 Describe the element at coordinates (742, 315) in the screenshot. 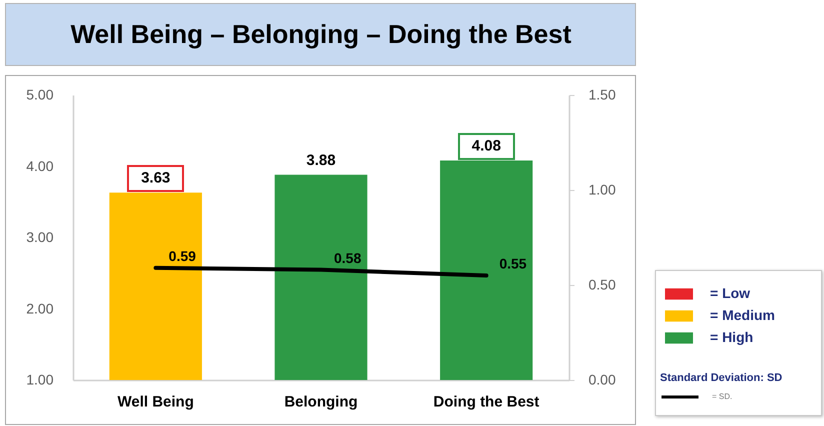

I see `legend-label: = Medium` at that location.